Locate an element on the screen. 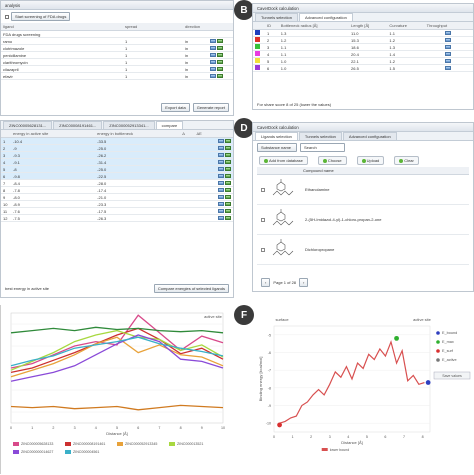 The height and width of the screenshot is (475, 474). filter-select: Substance name is located at coordinates (277, 147).